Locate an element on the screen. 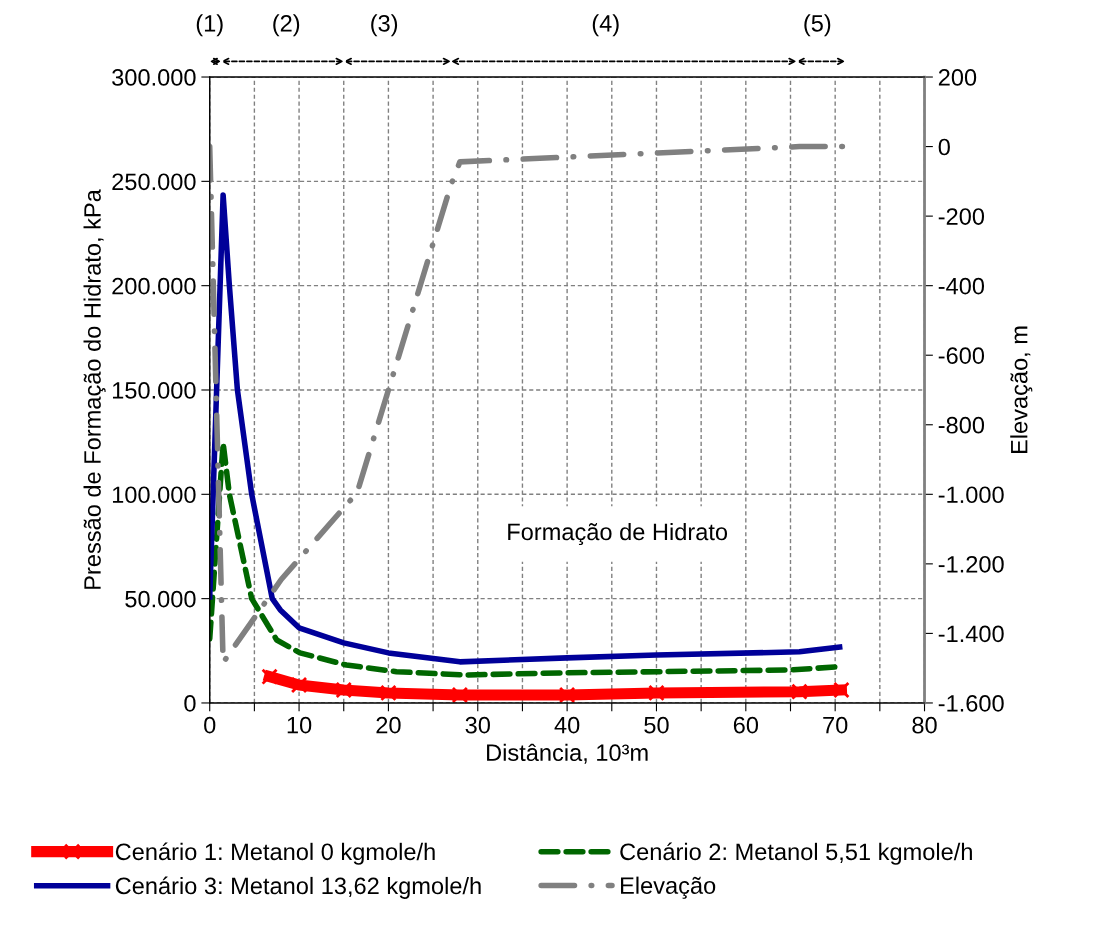 The image size is (1098, 928). x-tick-label: 0 is located at coordinates (210, 725).